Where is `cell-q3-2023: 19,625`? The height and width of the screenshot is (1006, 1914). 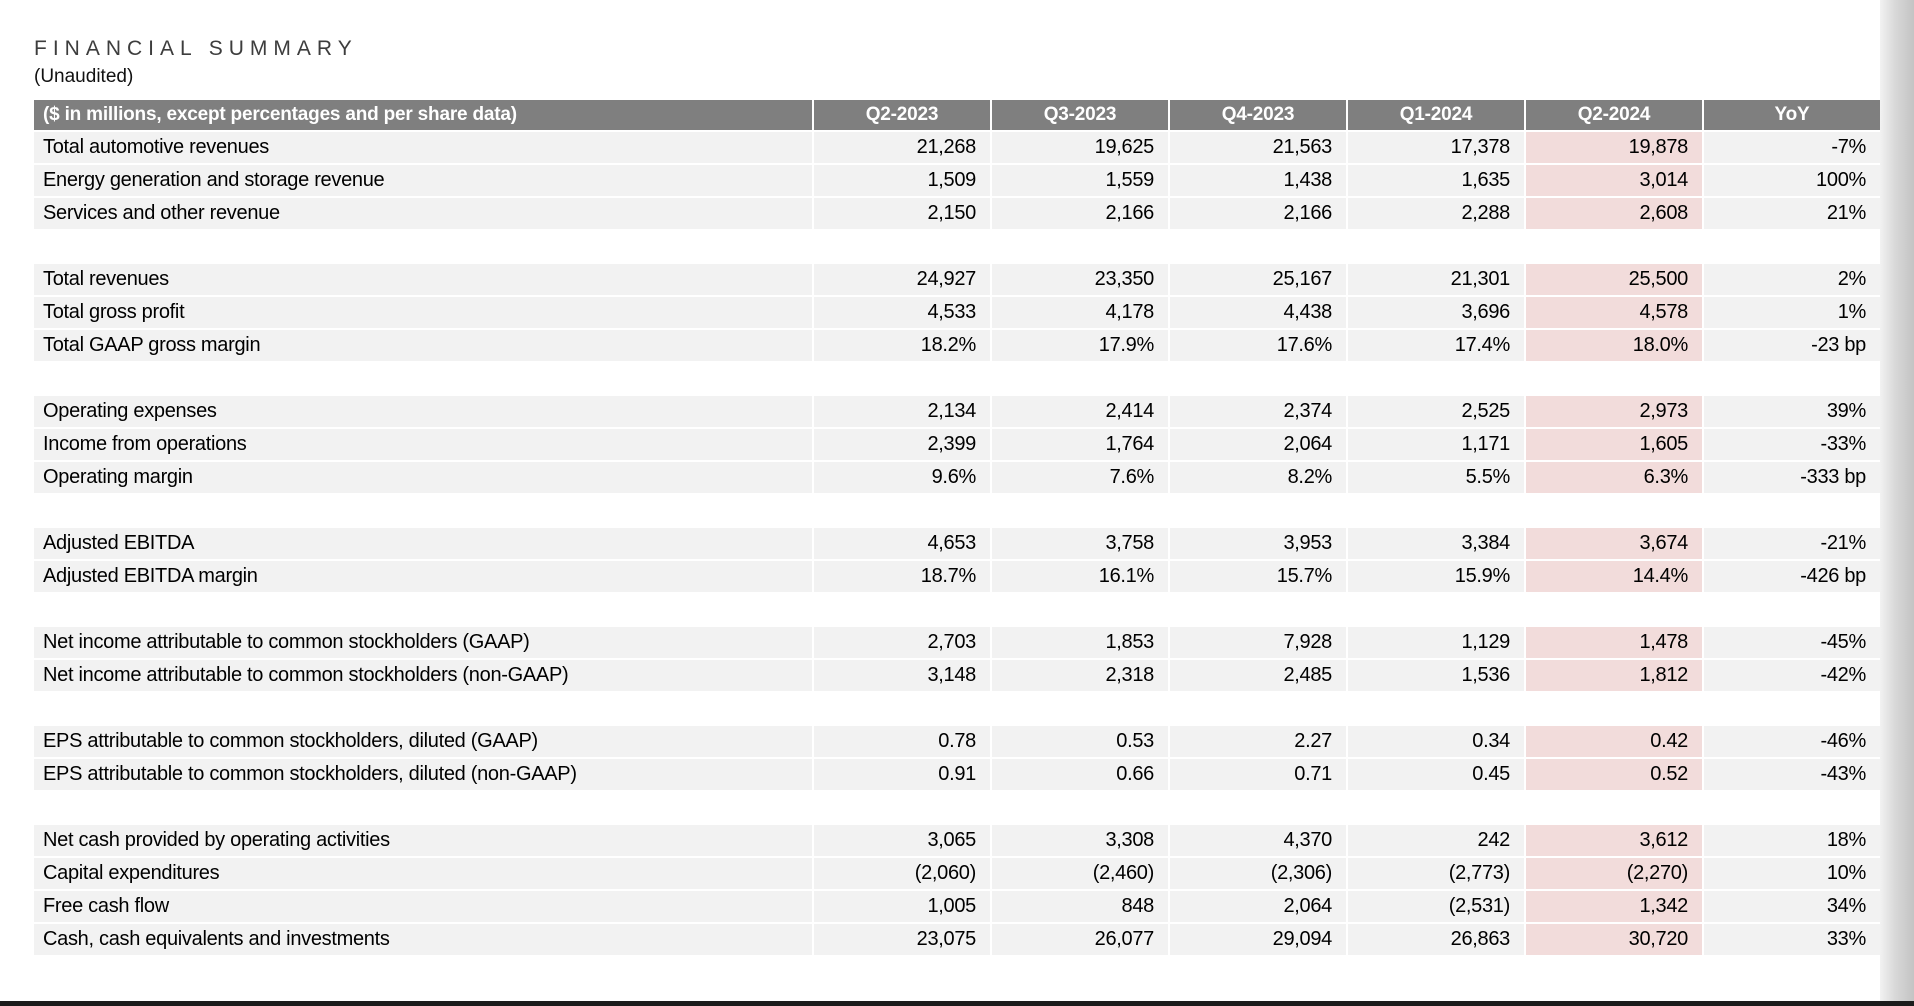 cell-q3-2023: 19,625 is located at coordinates (1080, 147).